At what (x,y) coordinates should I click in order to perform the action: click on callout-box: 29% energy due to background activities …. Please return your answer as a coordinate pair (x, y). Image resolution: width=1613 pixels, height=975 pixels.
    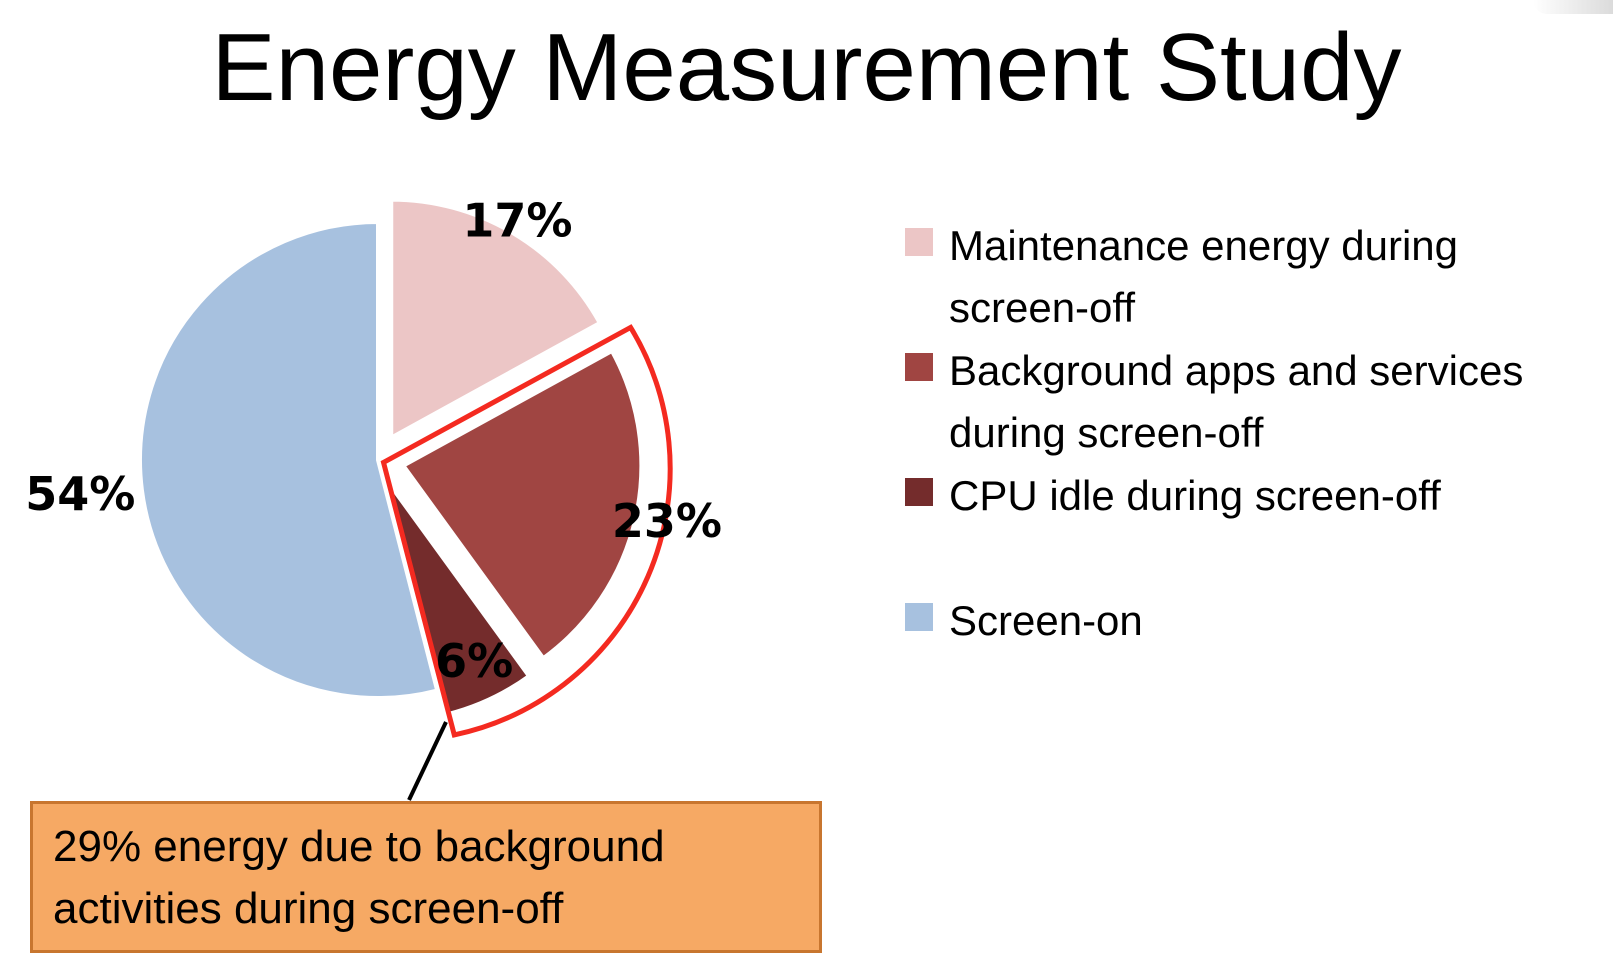
    Looking at the image, I should click on (426, 877).